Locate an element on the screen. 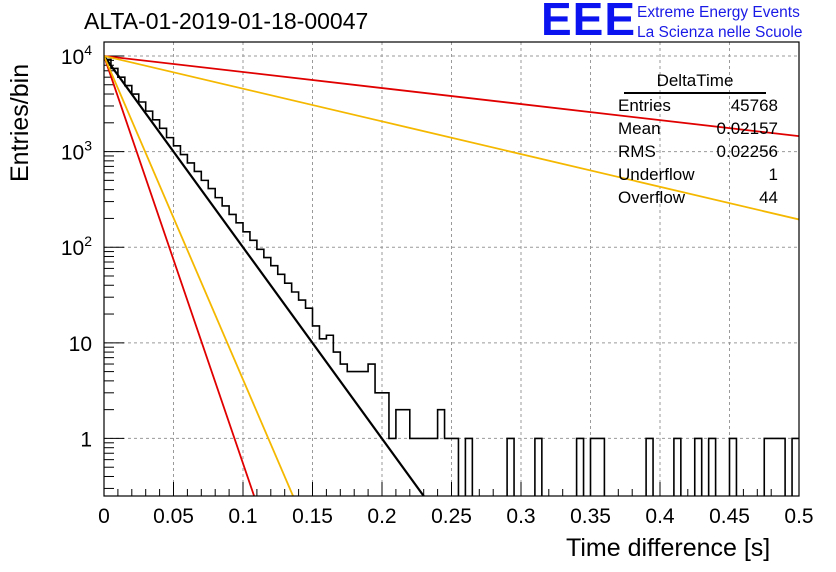 The width and height of the screenshot is (836, 572). y-tick-label: 1 is located at coordinates (86, 439).